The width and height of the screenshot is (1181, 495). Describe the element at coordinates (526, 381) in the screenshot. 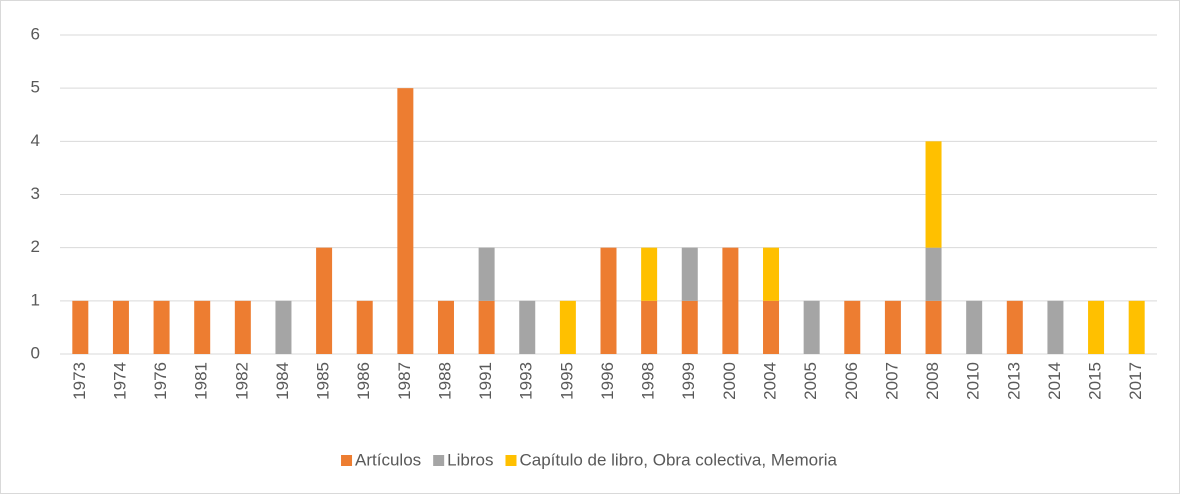

I see `x-tick-label: 1993` at that location.